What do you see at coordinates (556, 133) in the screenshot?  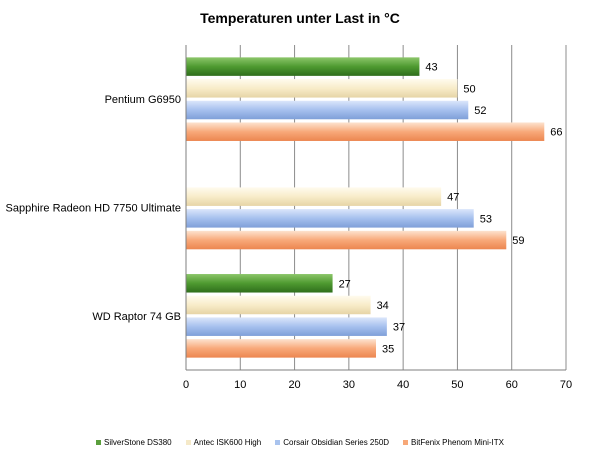 I see `data-label: 66` at bounding box center [556, 133].